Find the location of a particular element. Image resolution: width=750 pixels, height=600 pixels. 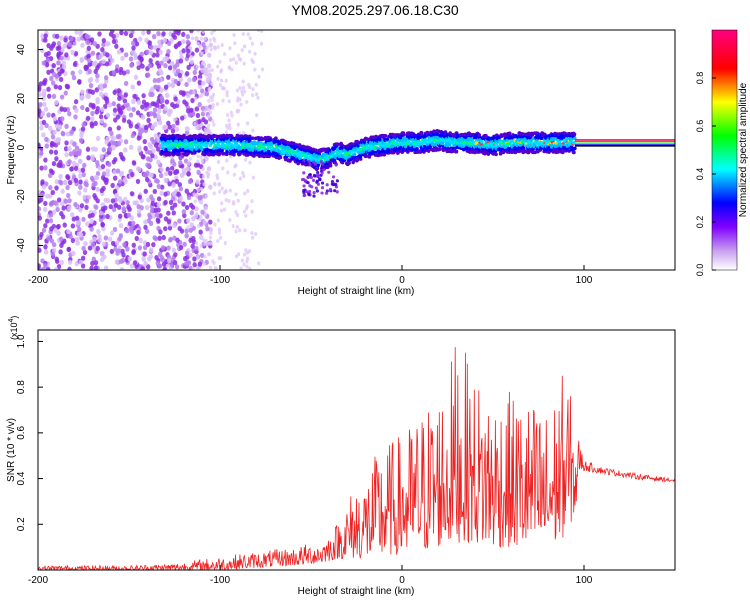

spectrogram-x-tick-label: 0 is located at coordinates (402, 280).